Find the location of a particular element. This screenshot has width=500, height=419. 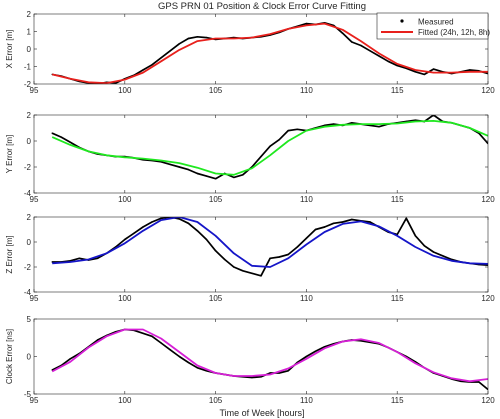

y-axis-label: Clock Error [ns] is located at coordinates (9, 356).